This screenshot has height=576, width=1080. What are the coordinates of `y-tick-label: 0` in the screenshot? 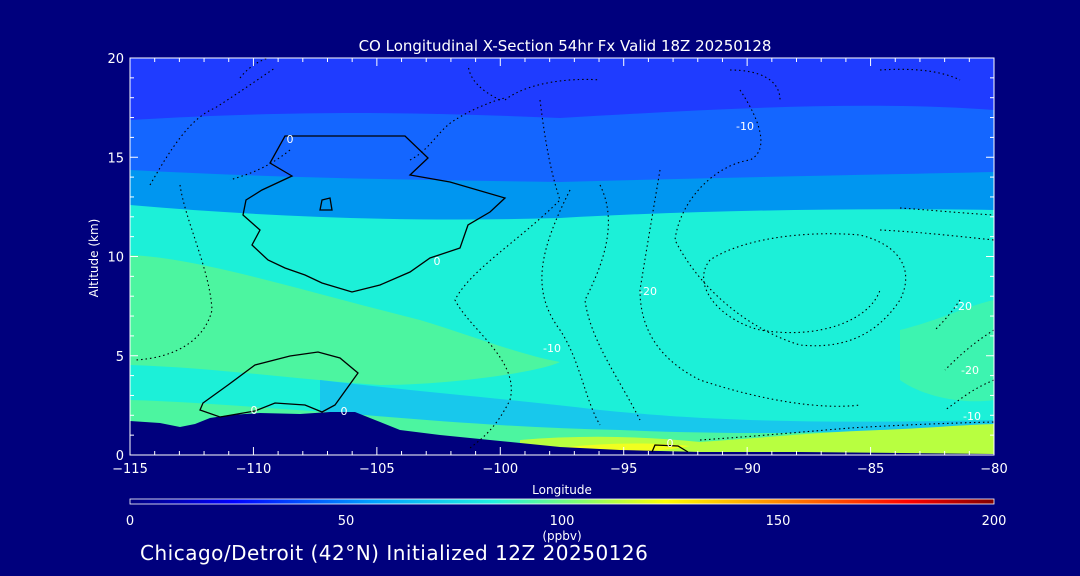 It's located at (120, 456).